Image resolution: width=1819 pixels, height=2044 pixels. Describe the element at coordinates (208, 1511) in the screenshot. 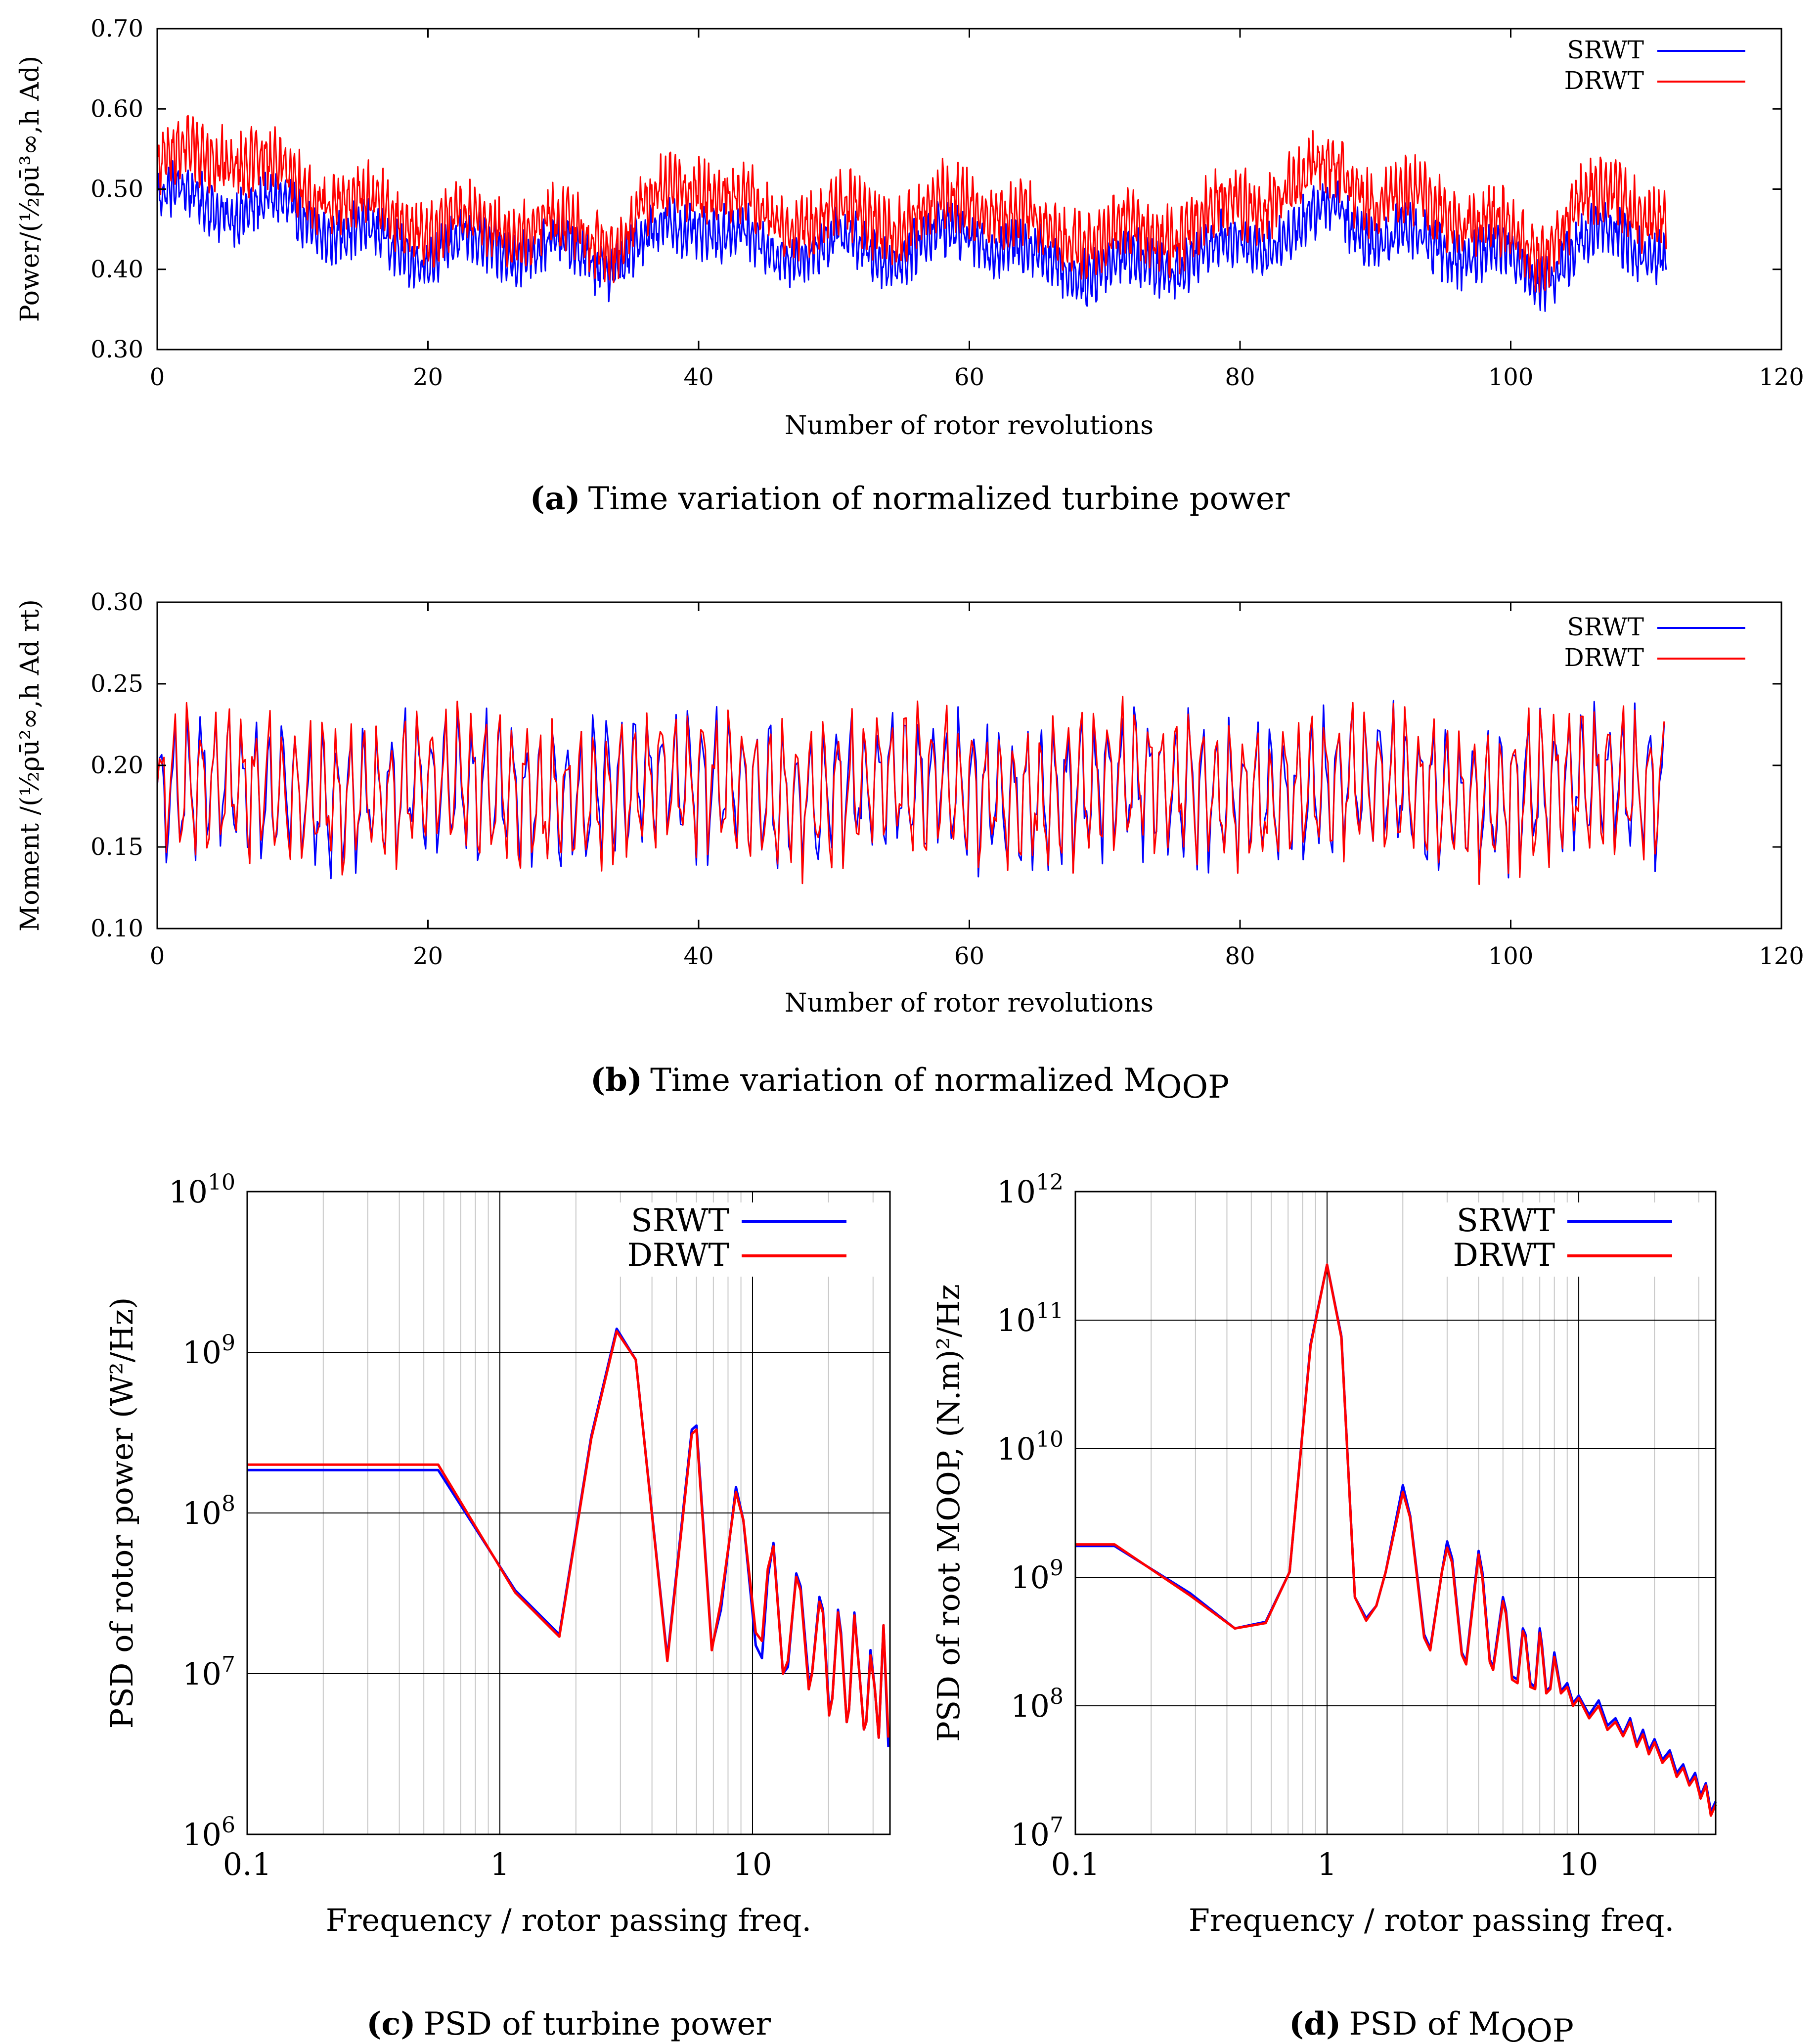

I see `panel-c-ytick-label: 10⁸` at that location.